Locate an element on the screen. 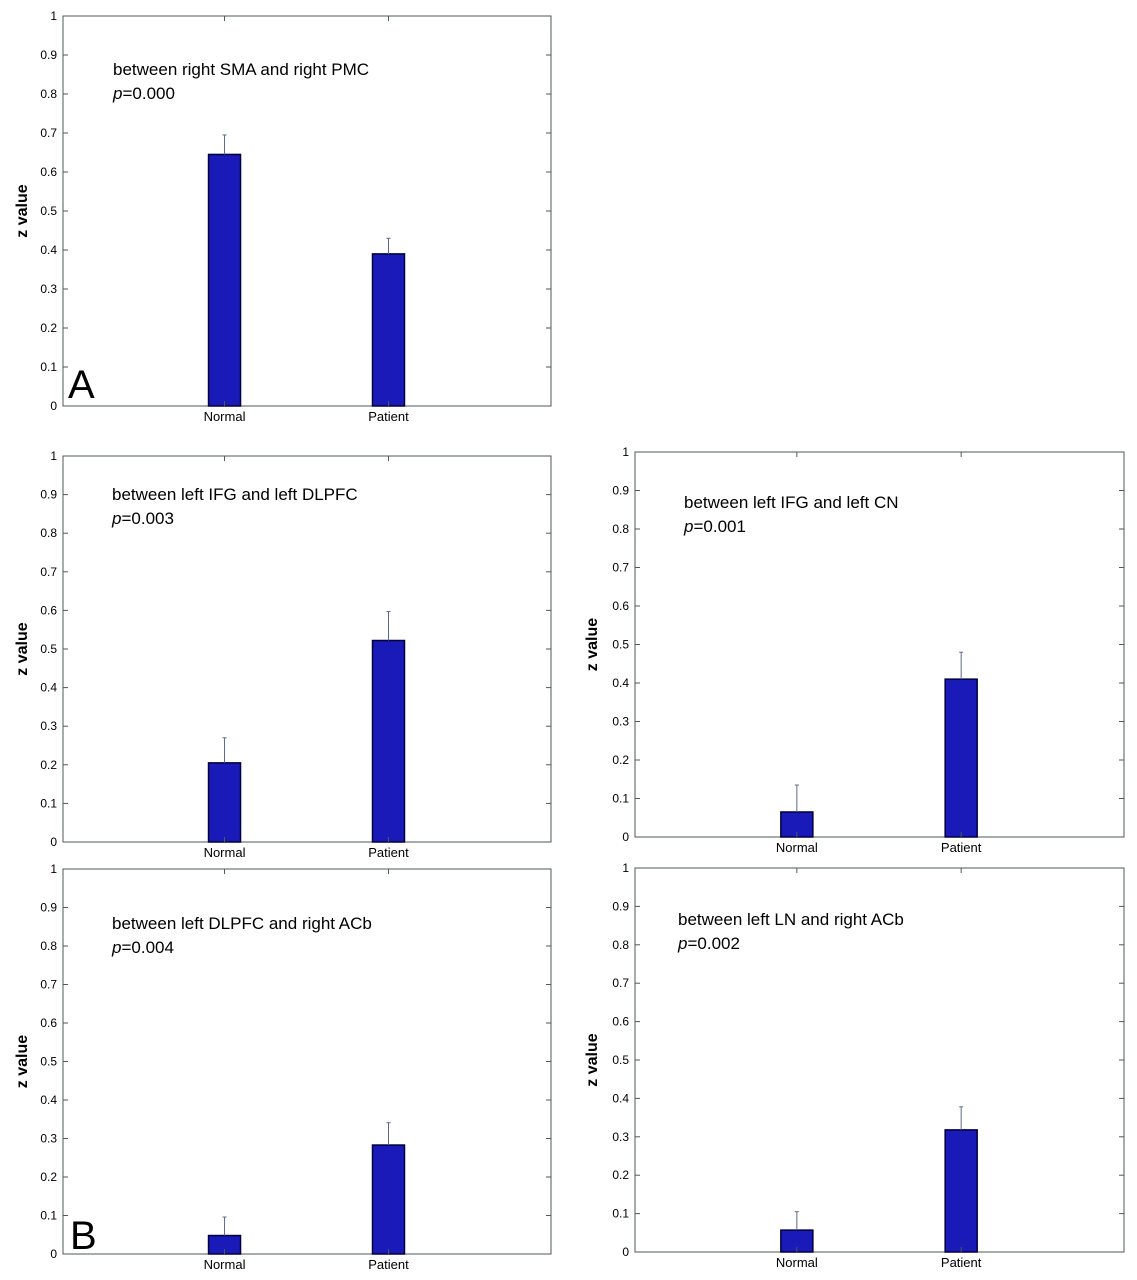  panel-label-b: B is located at coordinates (83, 1236).